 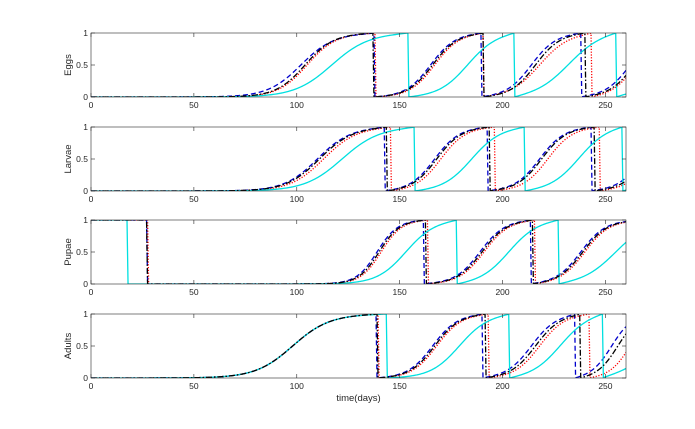 I want to click on y-axis-label: Eggs, so click(x=68, y=65).